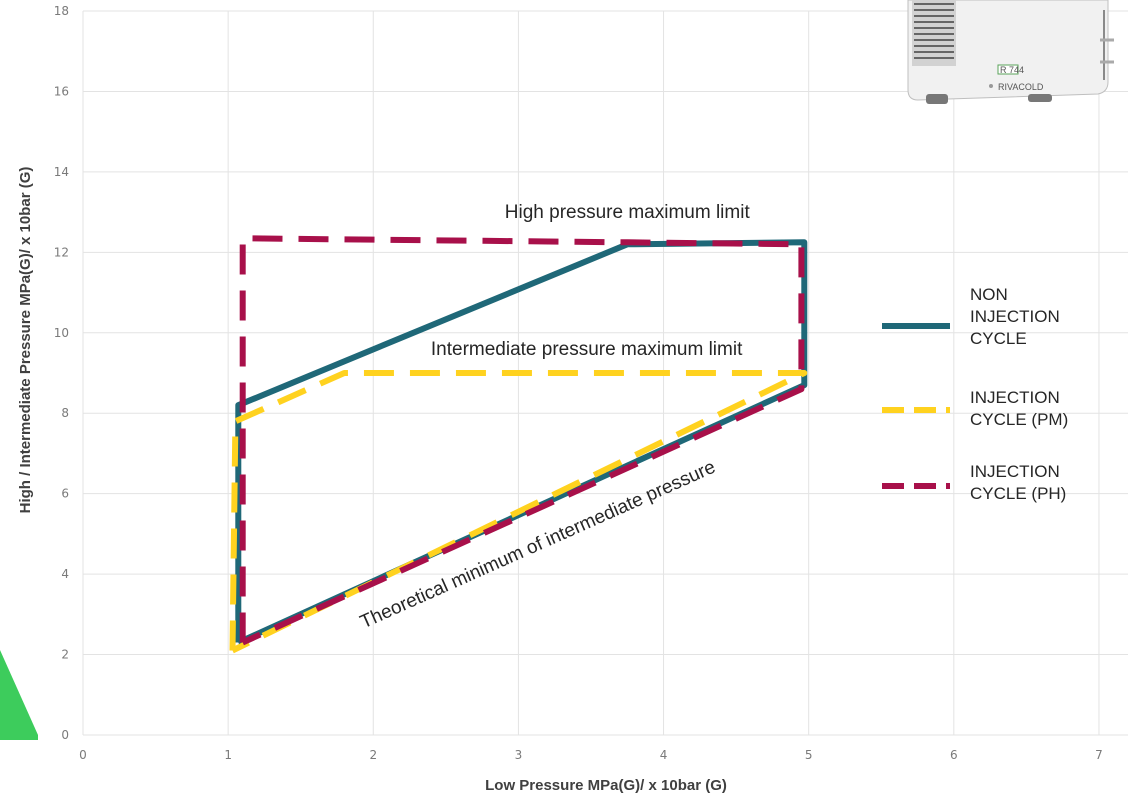 Image resolution: width=1144 pixels, height=800 pixels. Describe the element at coordinates (61, 373) in the screenshot. I see `y-axis-ticks: 0 2 4 6 8 10 12 14 16 18` at that location.